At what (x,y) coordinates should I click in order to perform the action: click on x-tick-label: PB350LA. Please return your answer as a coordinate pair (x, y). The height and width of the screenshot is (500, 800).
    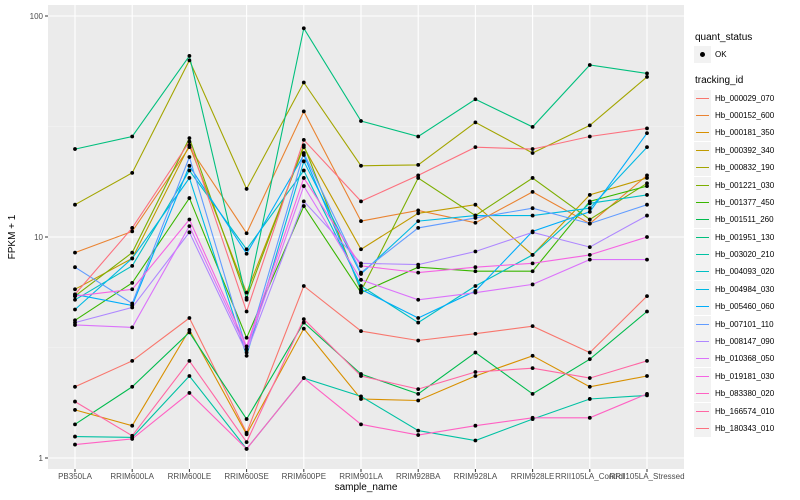
    Looking at the image, I should click on (75, 476).